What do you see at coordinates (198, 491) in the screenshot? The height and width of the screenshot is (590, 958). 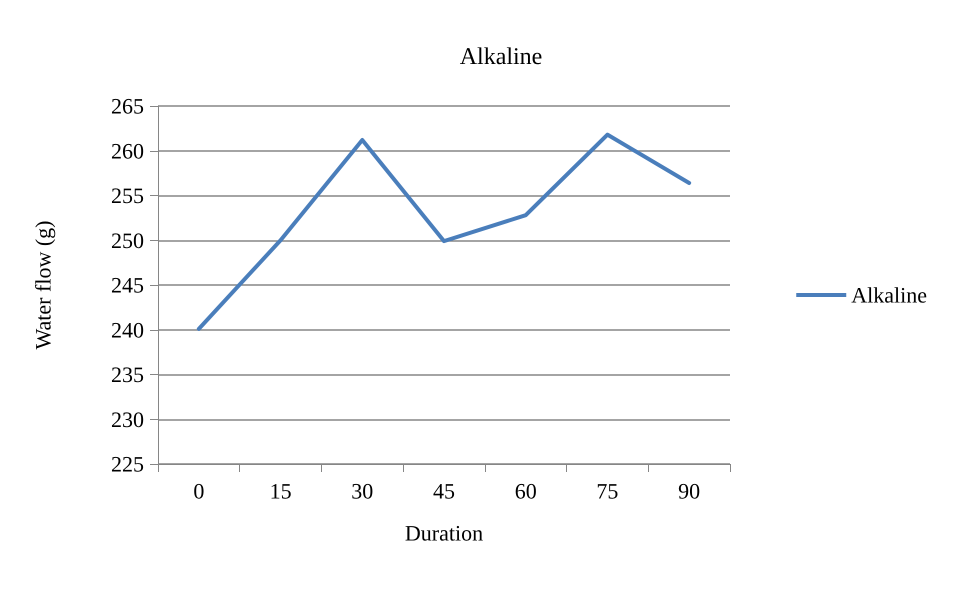 I see `x-tick-label: 0` at bounding box center [198, 491].